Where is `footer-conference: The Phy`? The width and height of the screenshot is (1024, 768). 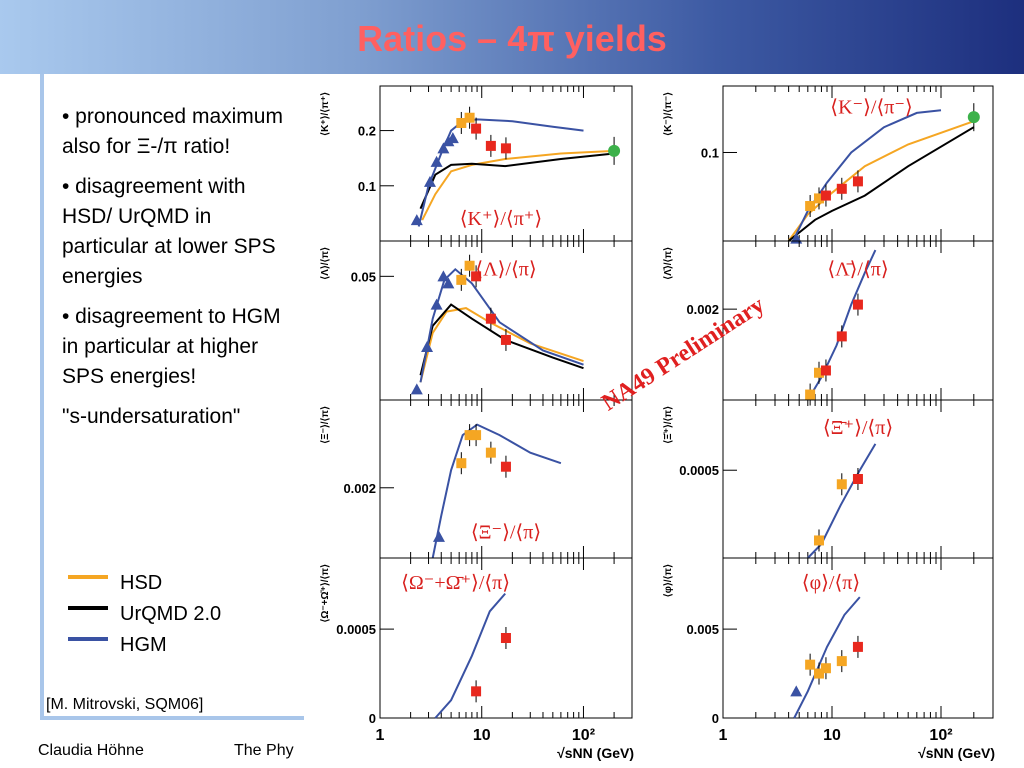 footer-conference: The Phy is located at coordinates (264, 750).